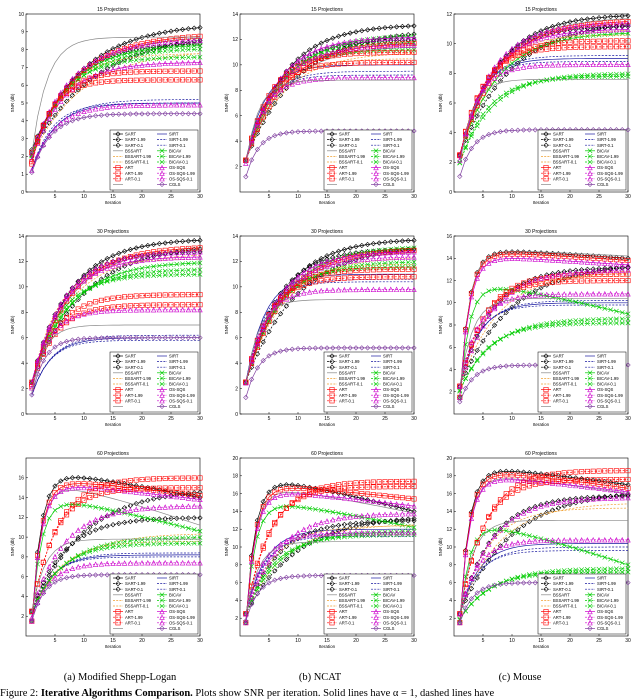 The width and height of the screenshot is (640, 700). Describe the element at coordinates (391, 367) in the screenshot. I see `legend-label: SIRT-0.1` at that location.